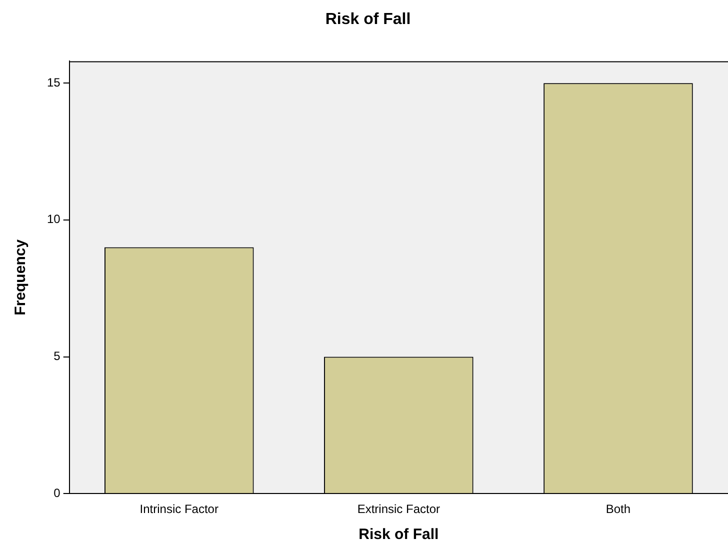  What do you see at coordinates (57, 356) in the screenshot?
I see `y-tick-label: 5` at bounding box center [57, 356].